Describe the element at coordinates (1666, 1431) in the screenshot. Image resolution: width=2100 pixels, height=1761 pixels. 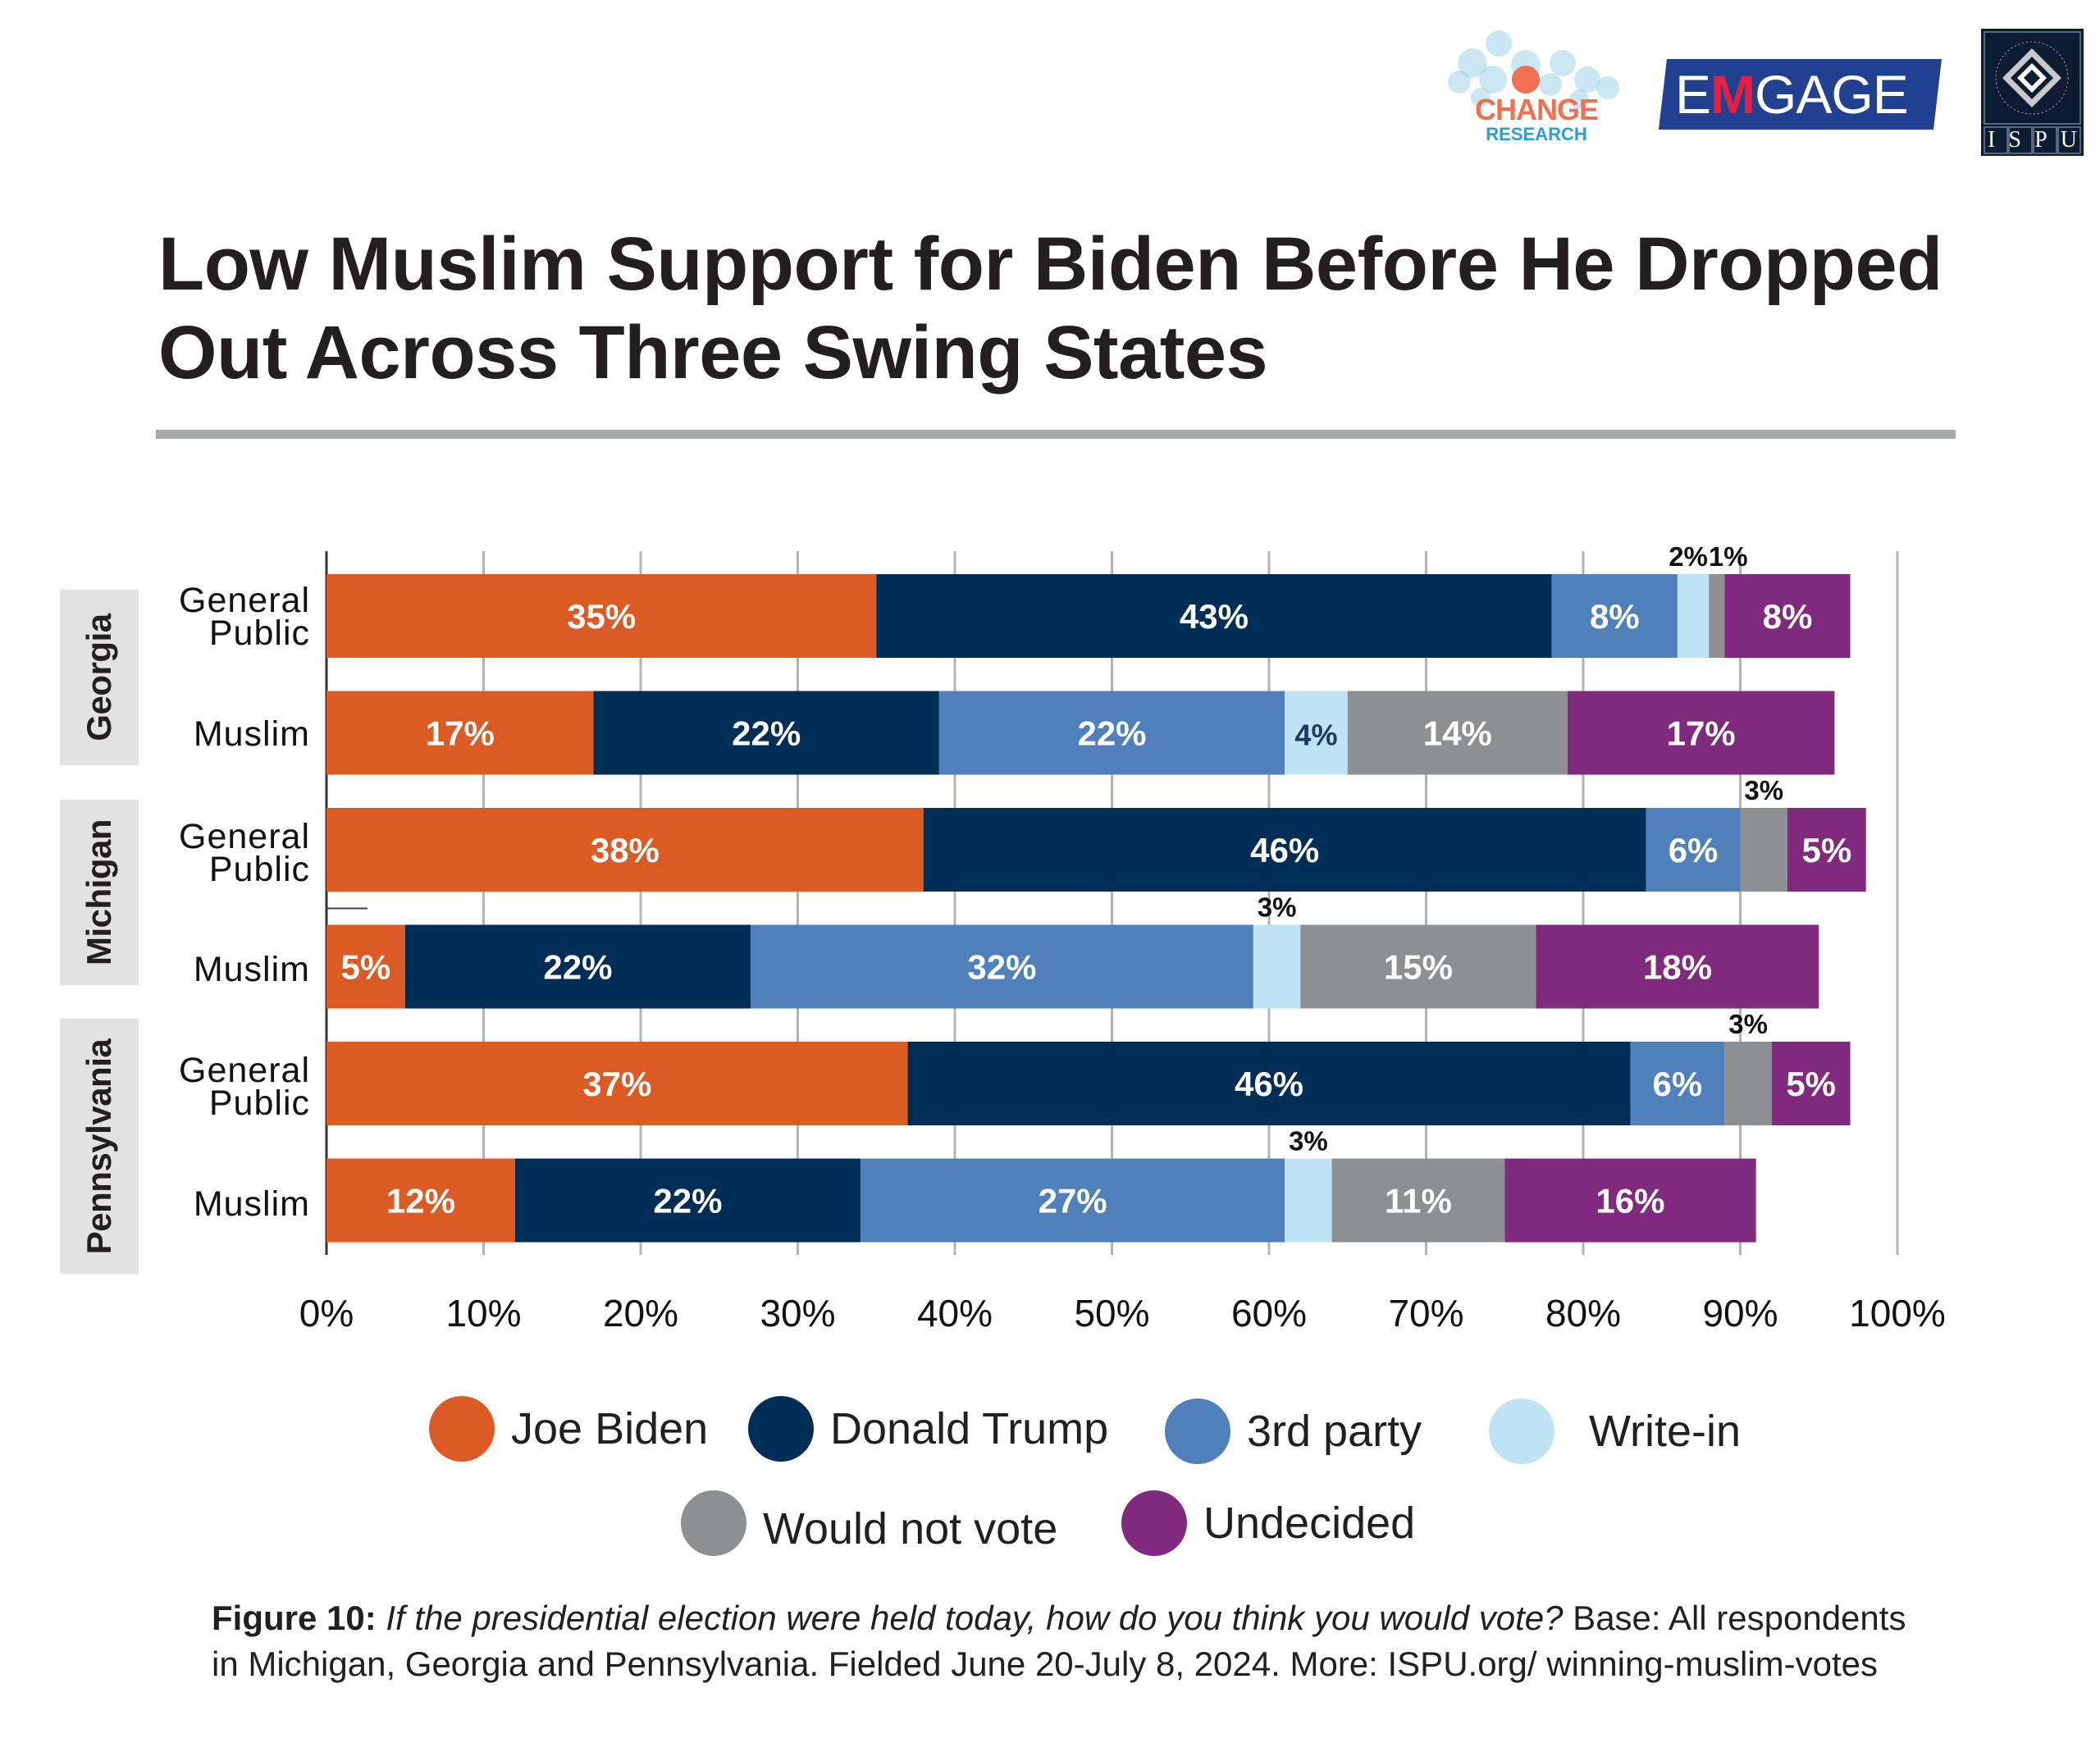
I see `legend-label: Write-in` at that location.